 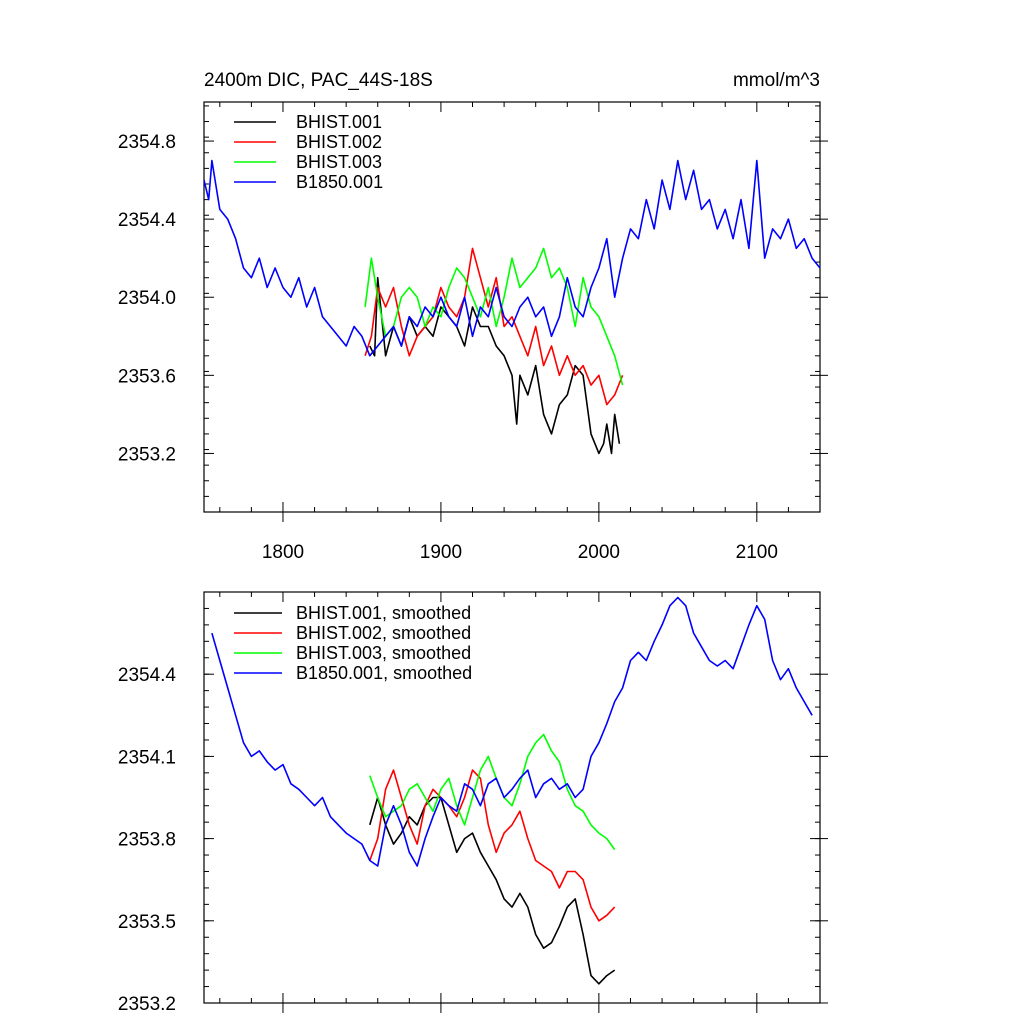 What do you see at coordinates (383, 653) in the screenshot?
I see `legend-label: BHIST.003, smoothed` at bounding box center [383, 653].